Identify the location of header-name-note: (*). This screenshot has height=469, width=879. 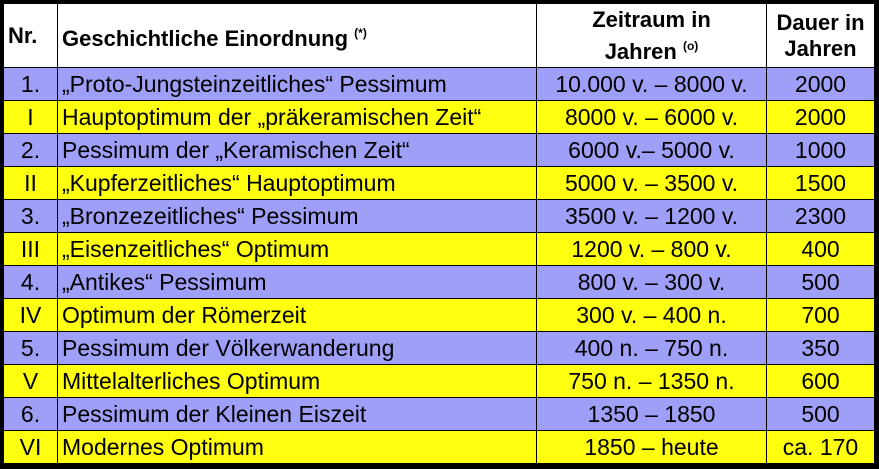
(360, 32).